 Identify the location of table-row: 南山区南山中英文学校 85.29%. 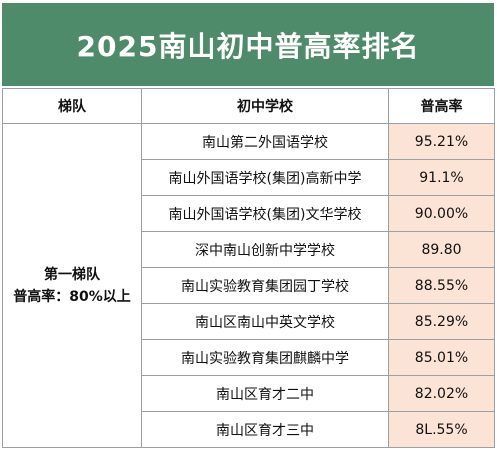
(249, 321).